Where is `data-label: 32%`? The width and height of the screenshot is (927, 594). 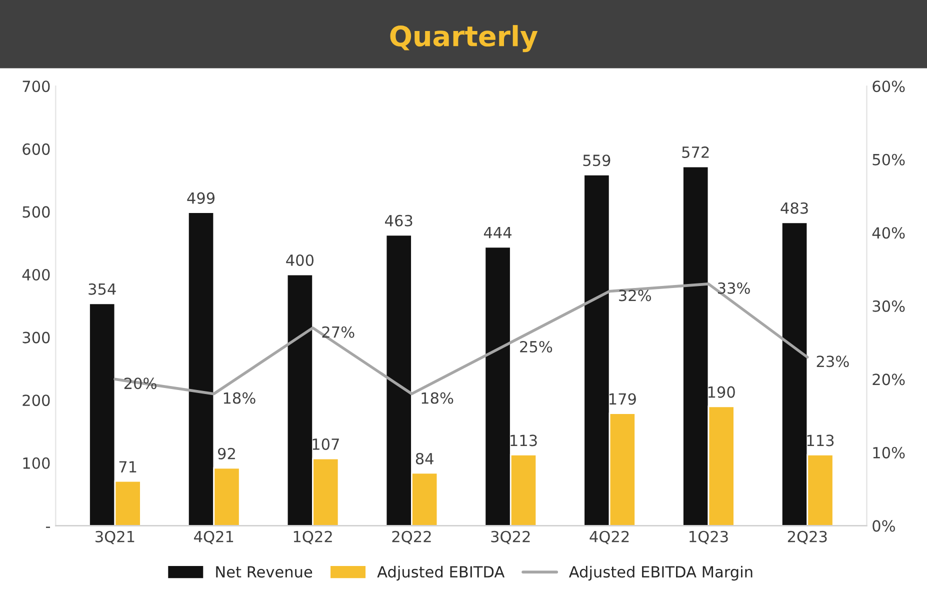
data-label: 32% is located at coordinates (635, 296).